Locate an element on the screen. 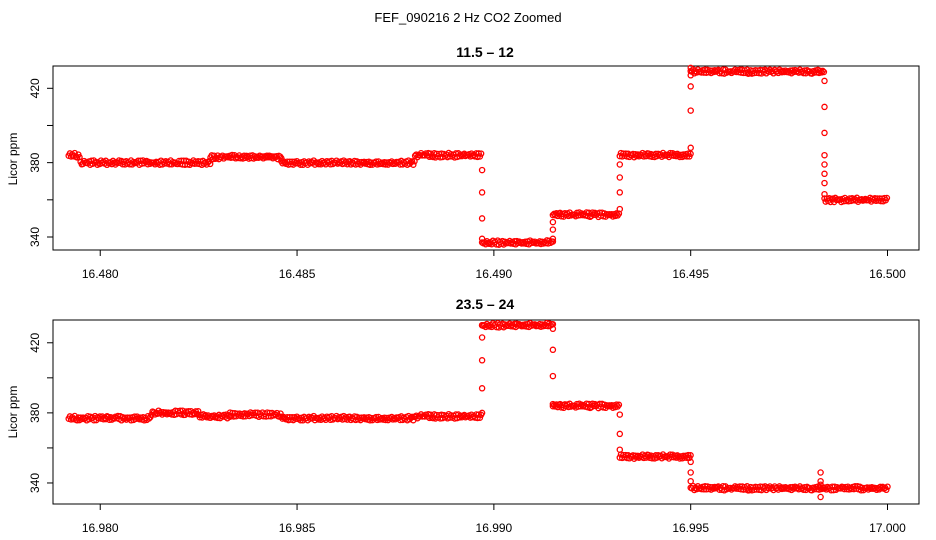  panel-2-y-tick-label: 420 is located at coordinates (35, 342).